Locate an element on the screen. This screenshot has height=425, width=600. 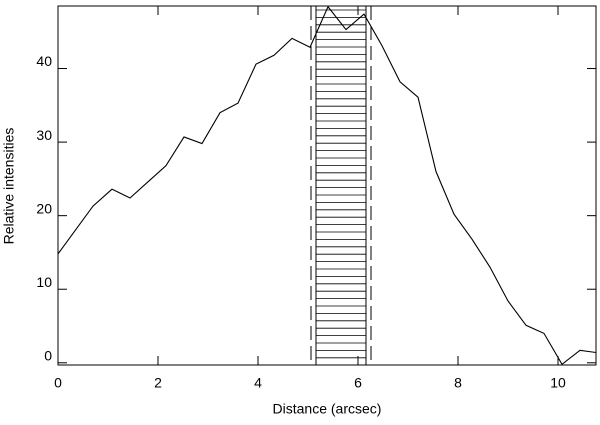
y-tick-label: 30 is located at coordinates (44, 135).